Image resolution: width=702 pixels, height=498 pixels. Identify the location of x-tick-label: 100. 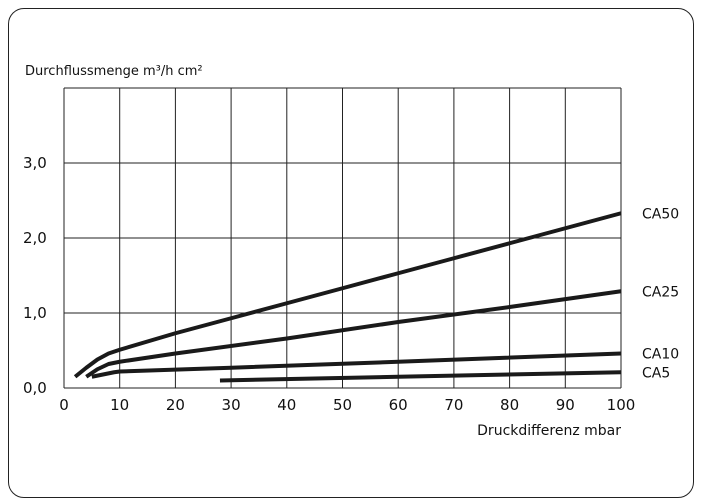
(621, 405).